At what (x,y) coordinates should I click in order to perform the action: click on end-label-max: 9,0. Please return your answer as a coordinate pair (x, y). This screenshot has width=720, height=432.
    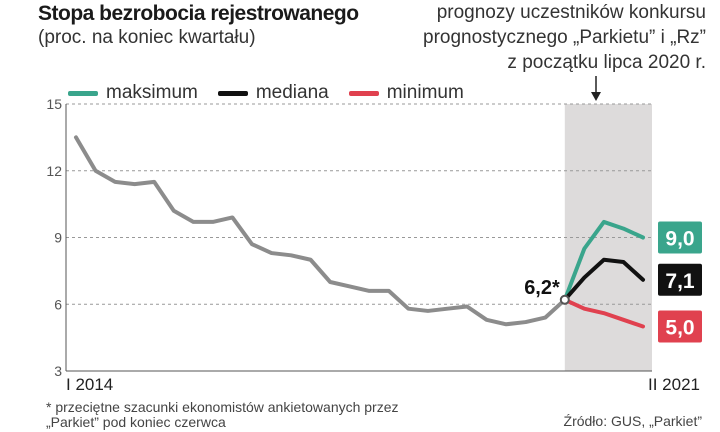
    Looking at the image, I should click on (679, 239).